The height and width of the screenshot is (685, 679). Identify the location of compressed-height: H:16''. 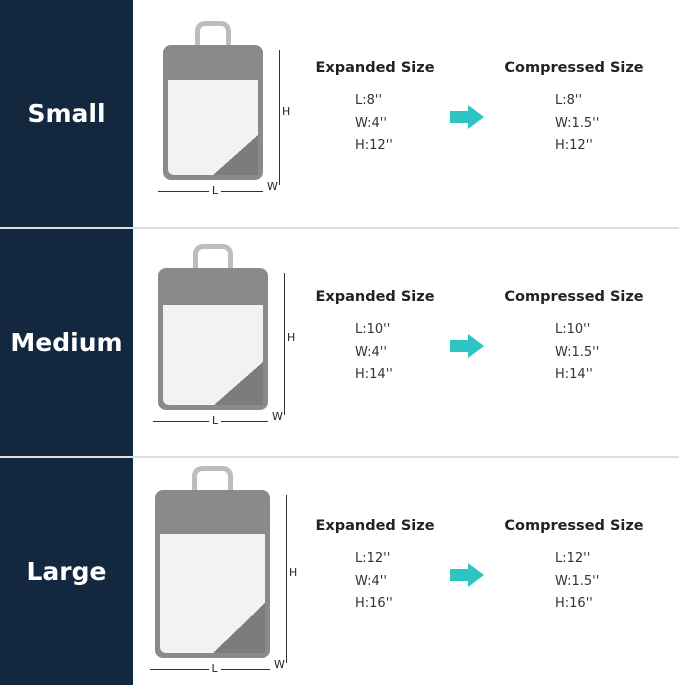
(574, 603).